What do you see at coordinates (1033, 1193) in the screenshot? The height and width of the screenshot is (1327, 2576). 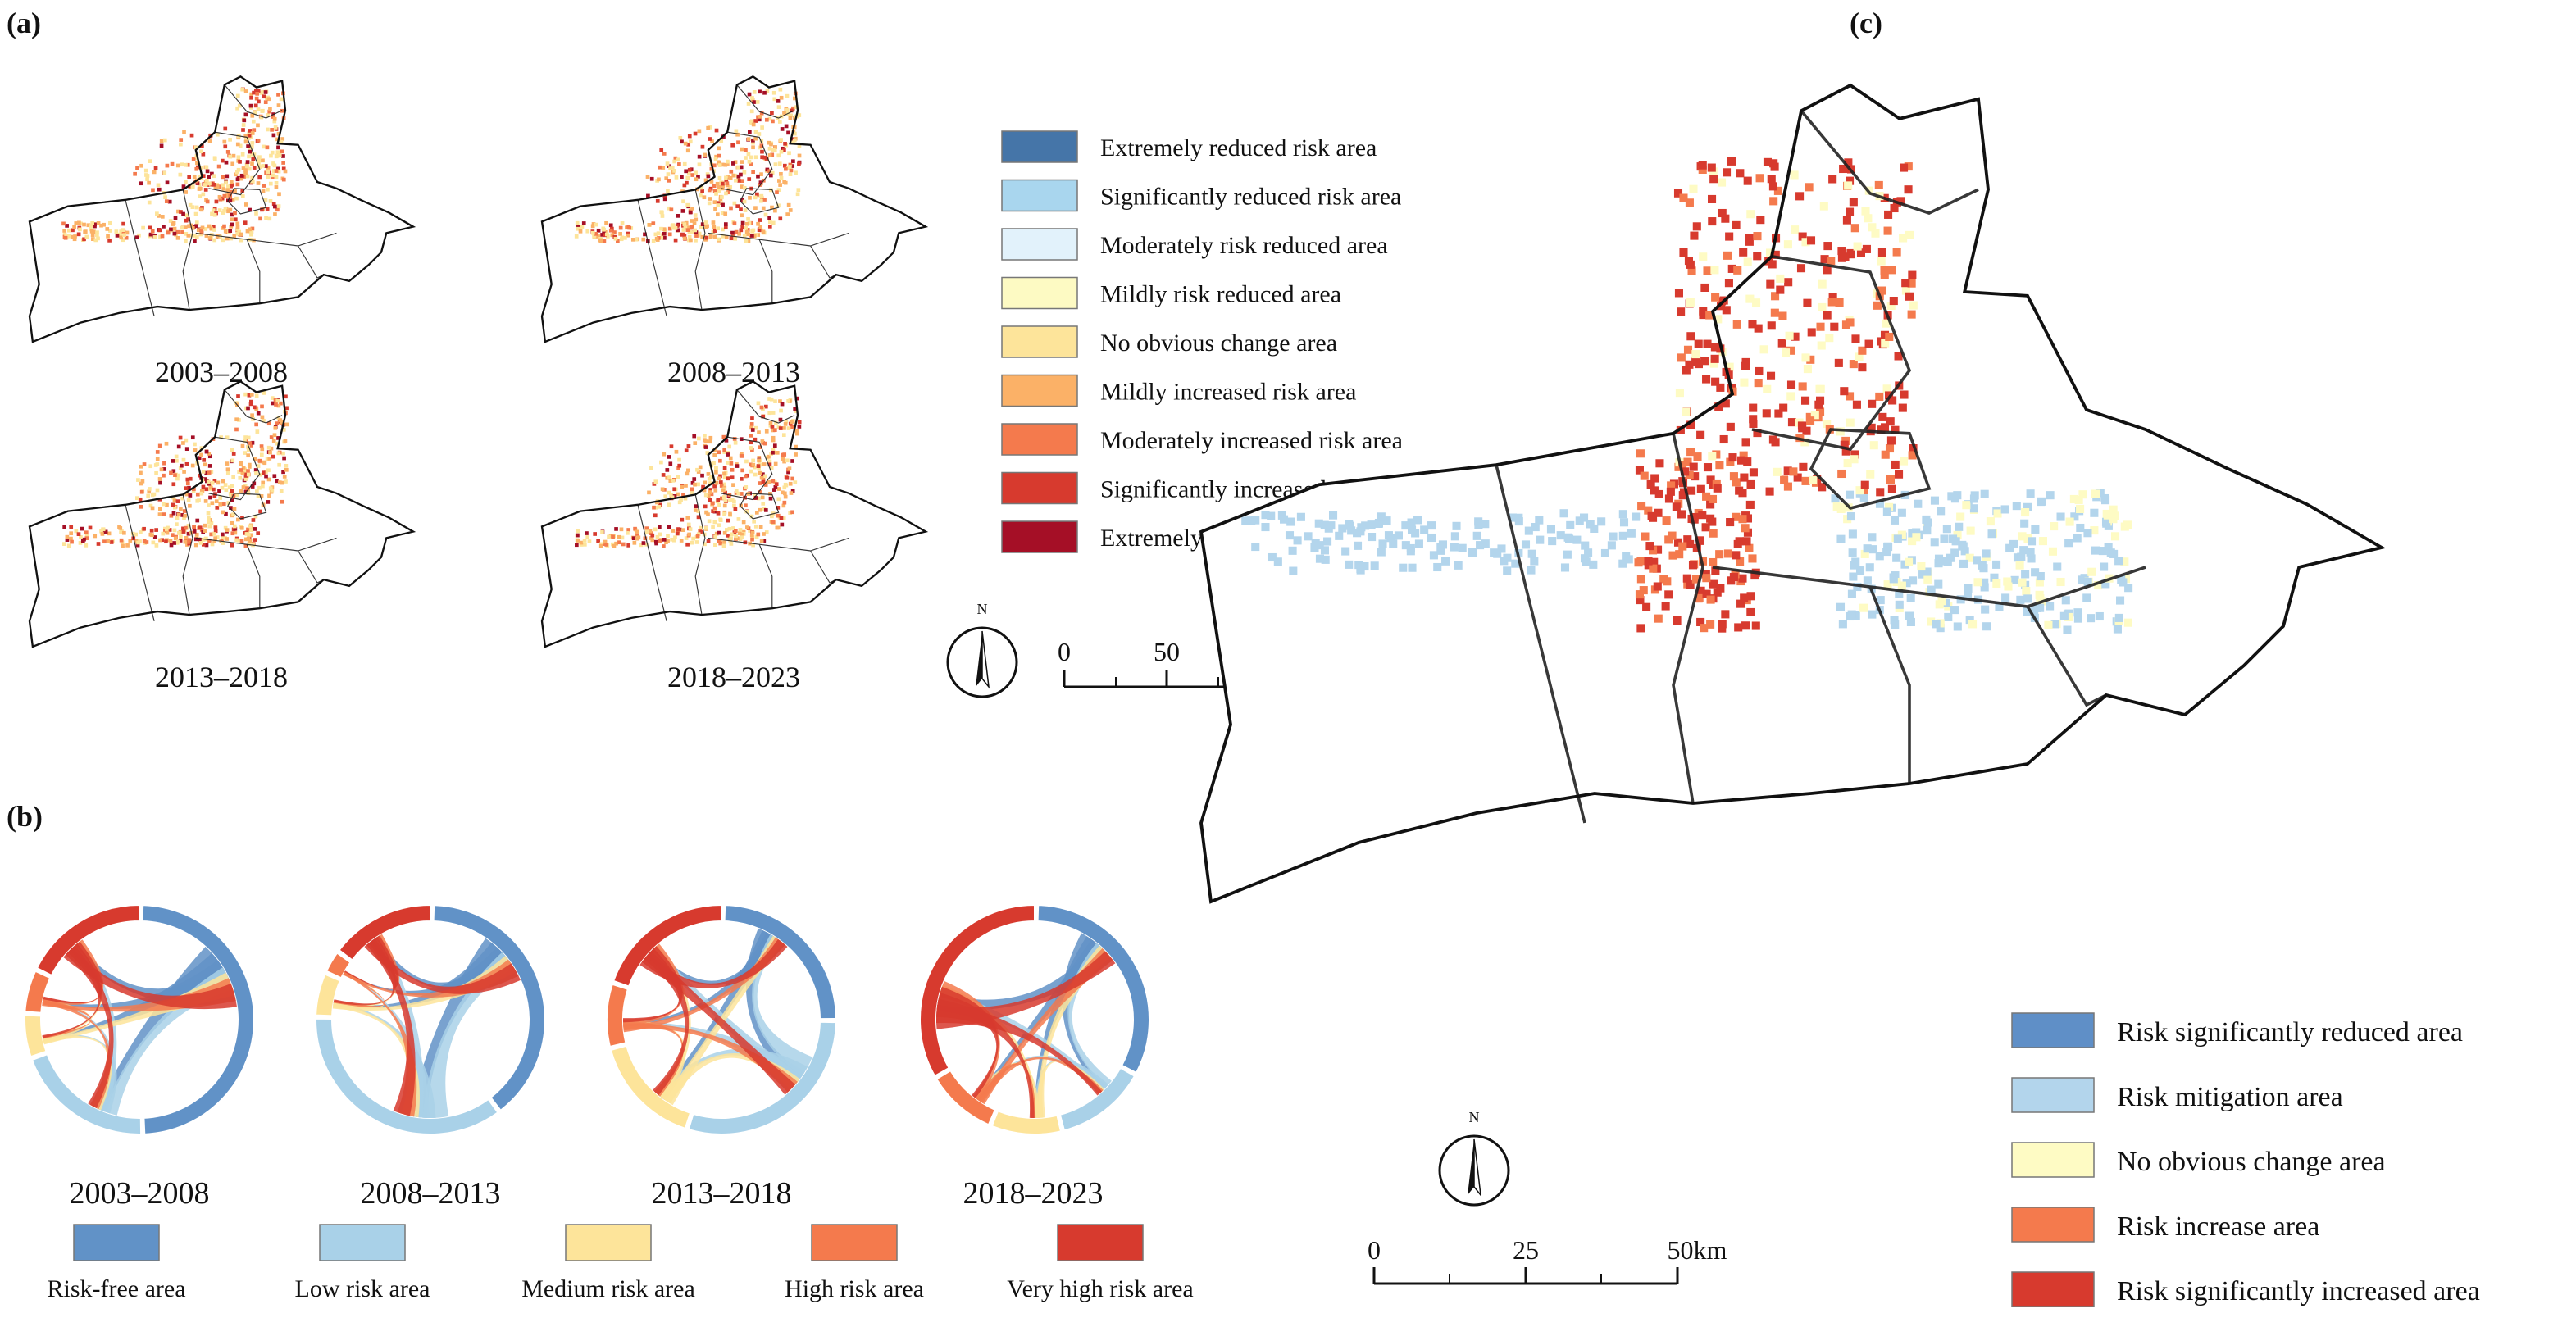 I see `chord-4-caption: 2018–2023` at bounding box center [1033, 1193].